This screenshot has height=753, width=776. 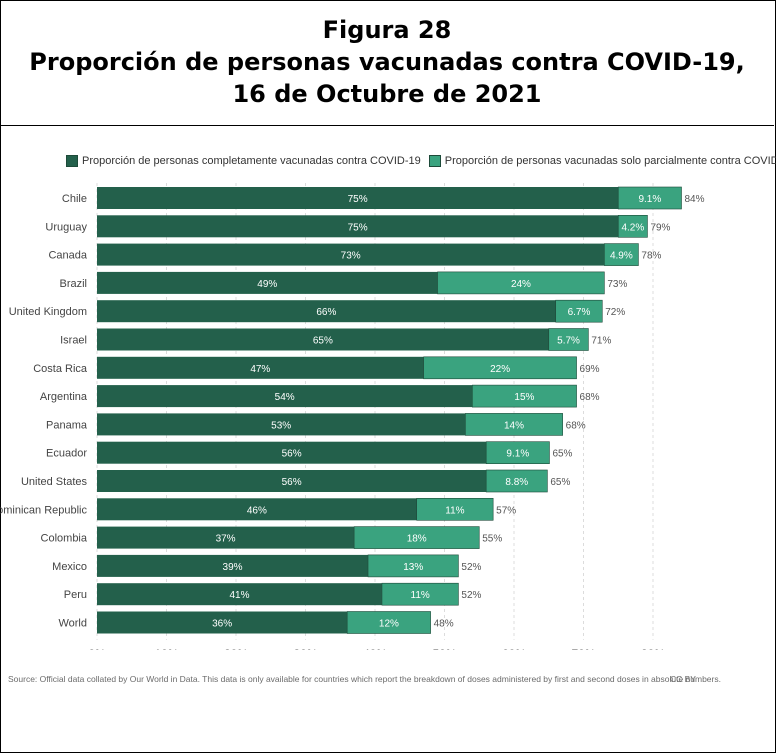 I want to click on category-label: Israel, so click(x=73, y=341).